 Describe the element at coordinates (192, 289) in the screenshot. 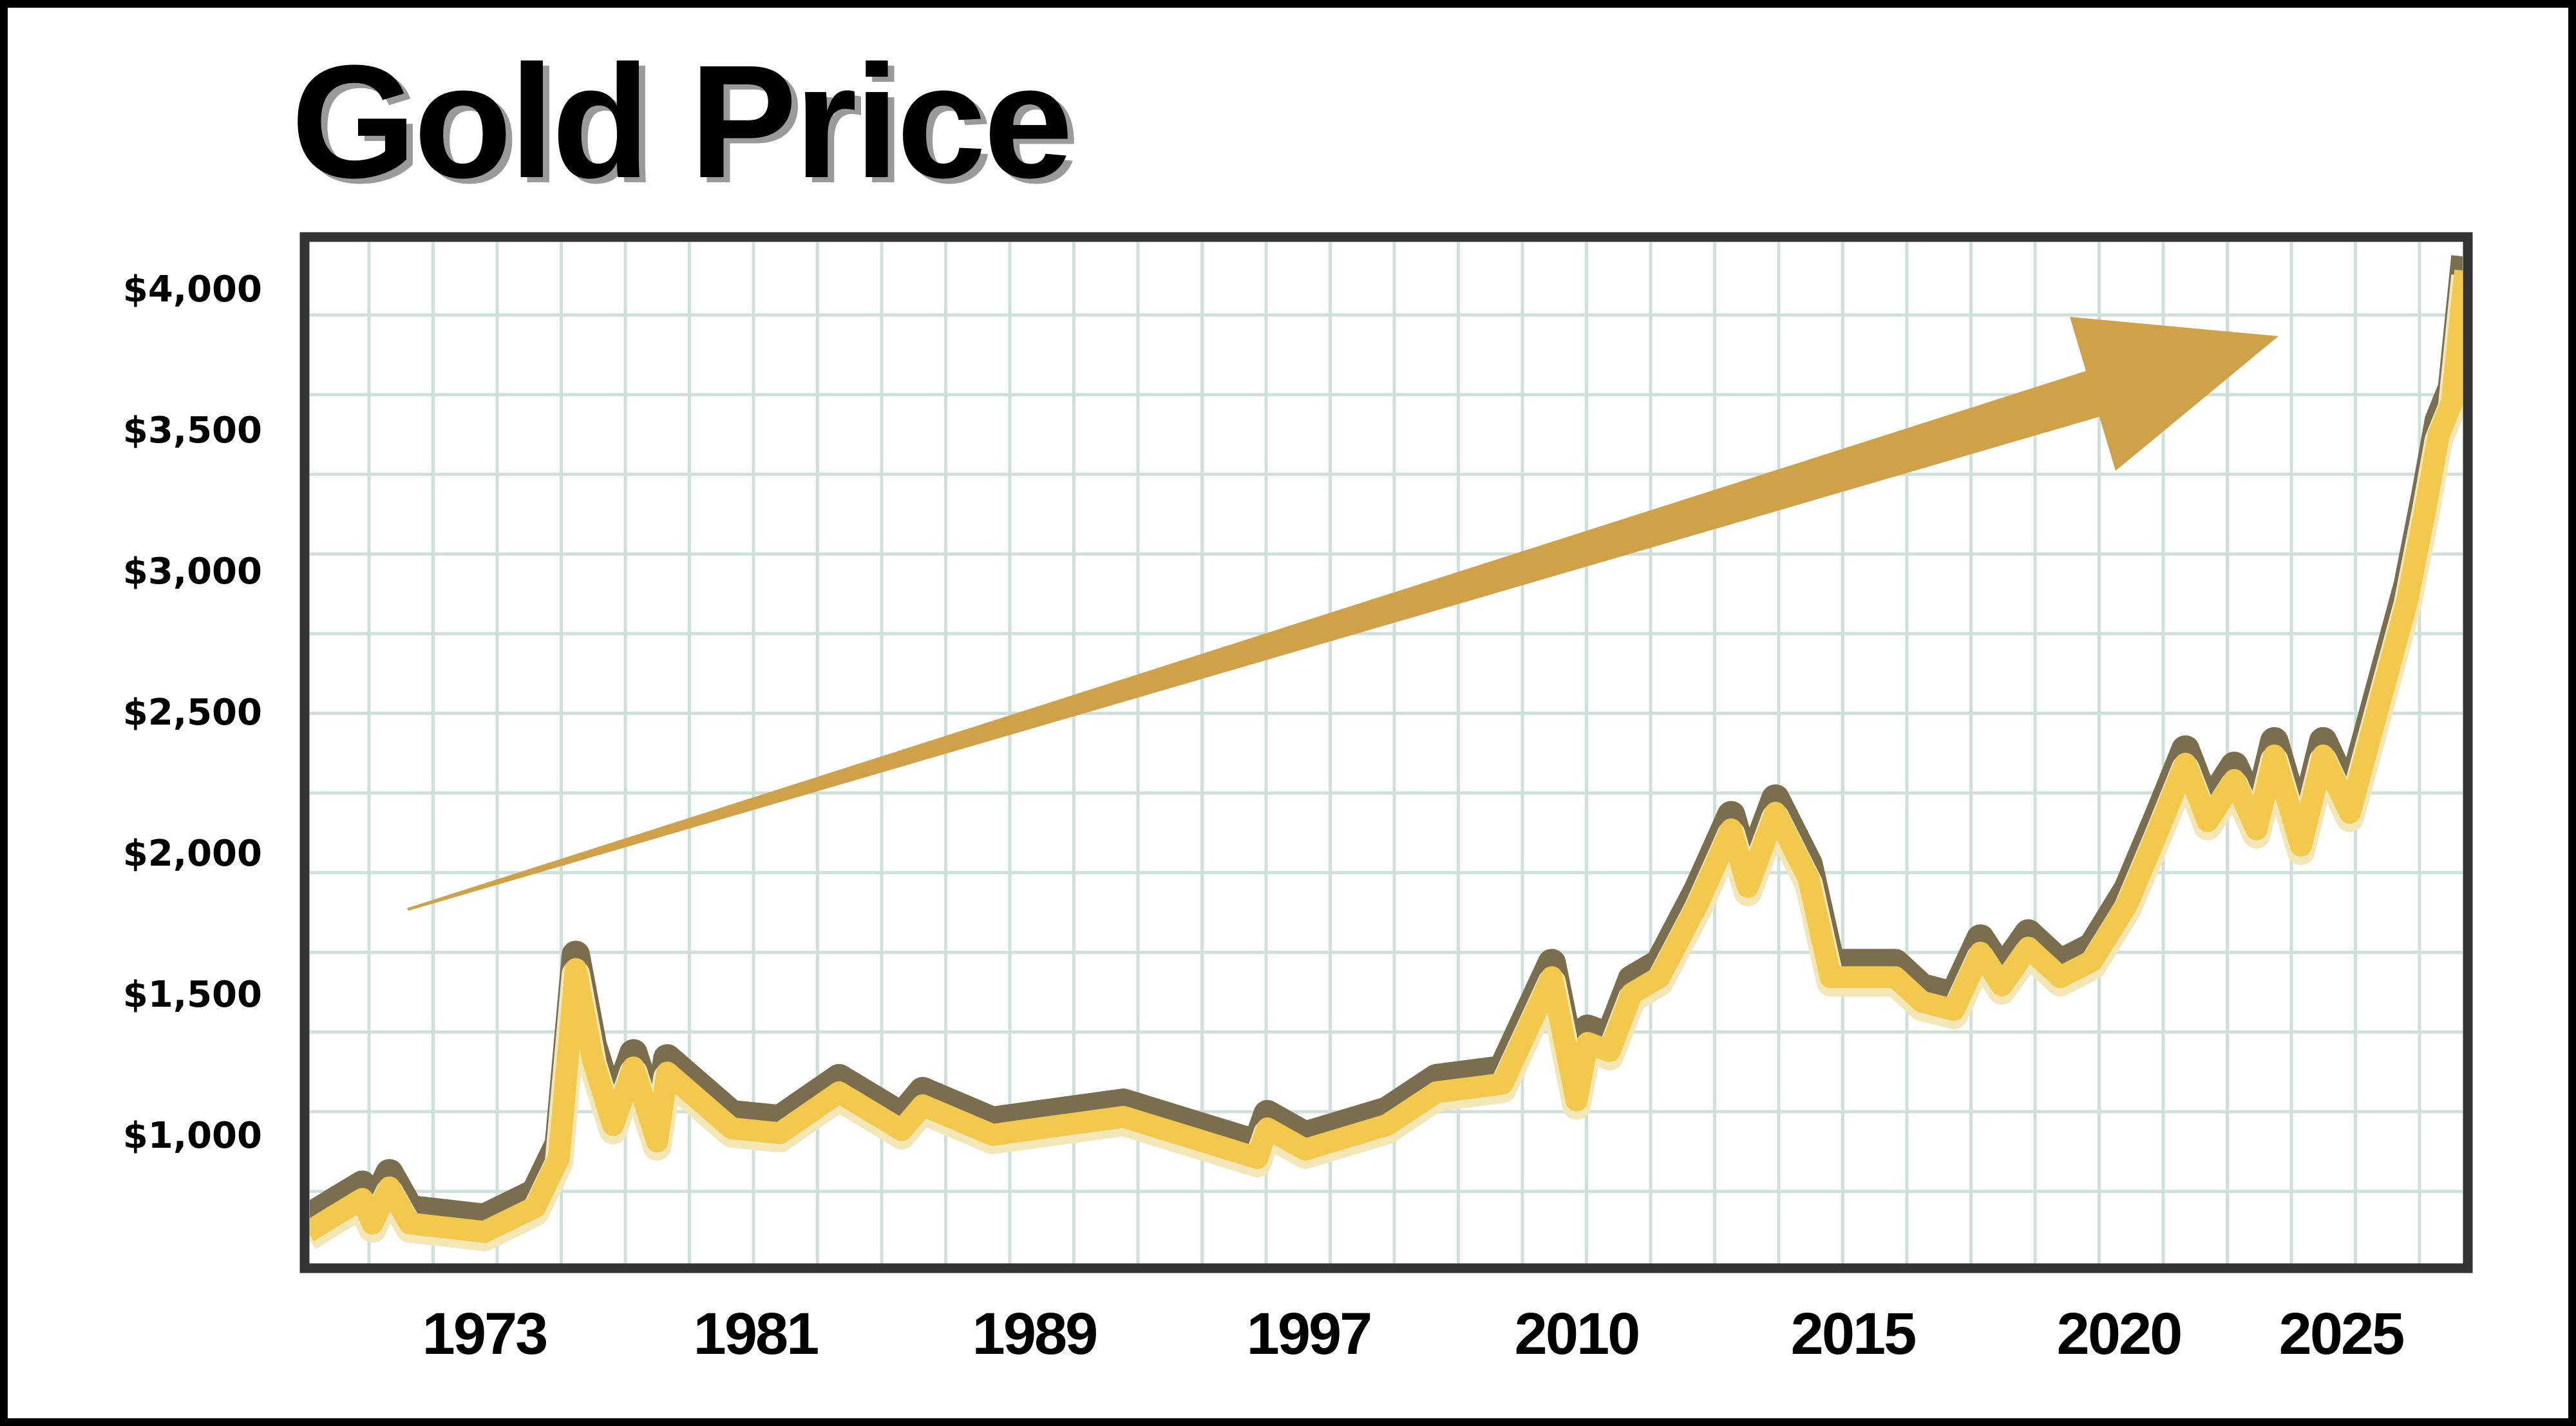

I see `y-tick-label: $4,000` at that location.